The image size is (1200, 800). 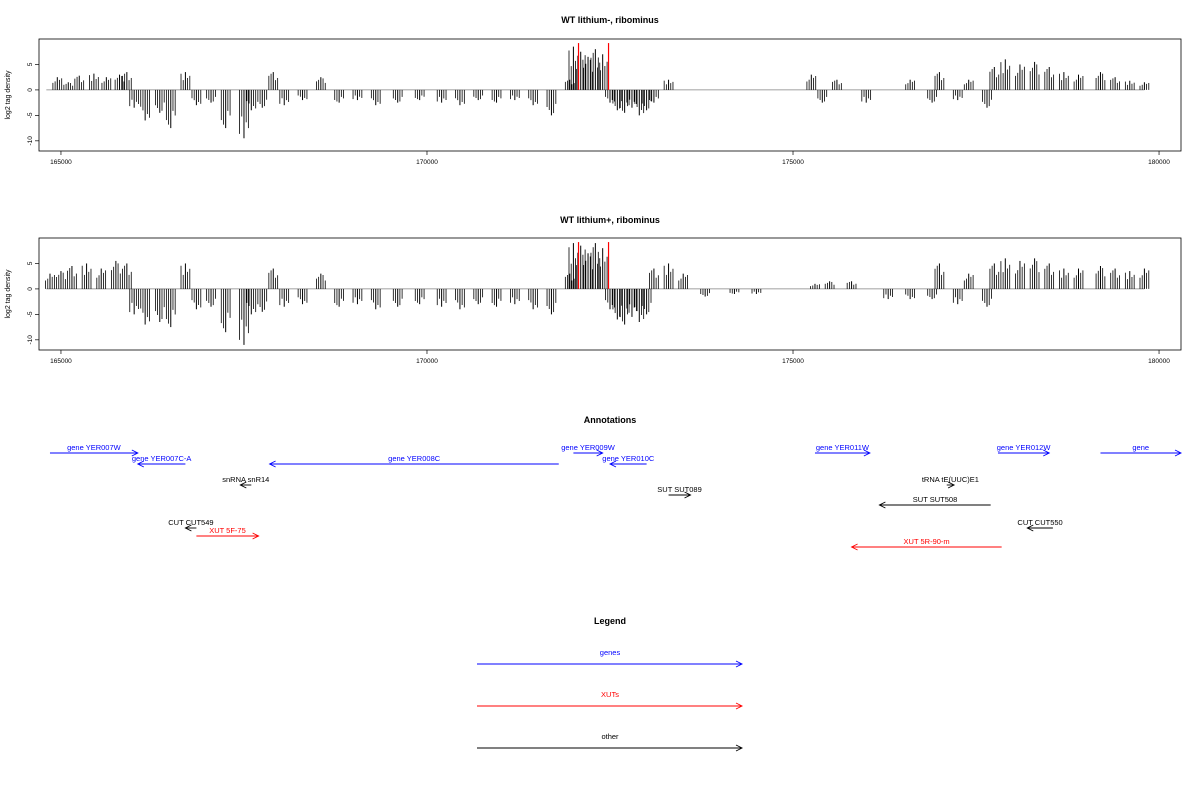 I want to click on legend: Legend genes XUTs other, so click(x=610, y=684).